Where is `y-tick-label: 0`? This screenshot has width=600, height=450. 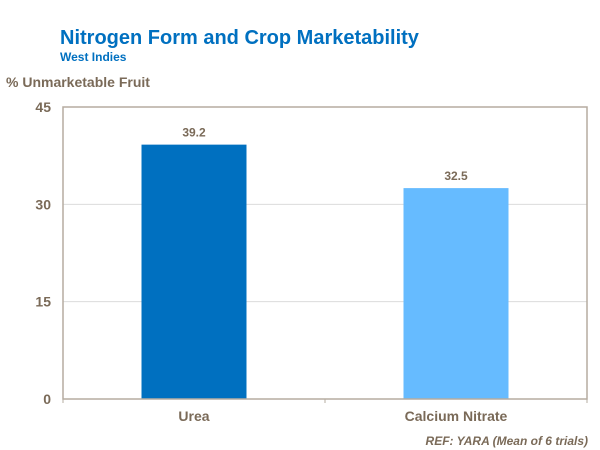
y-tick-label: 0 is located at coordinates (47, 399).